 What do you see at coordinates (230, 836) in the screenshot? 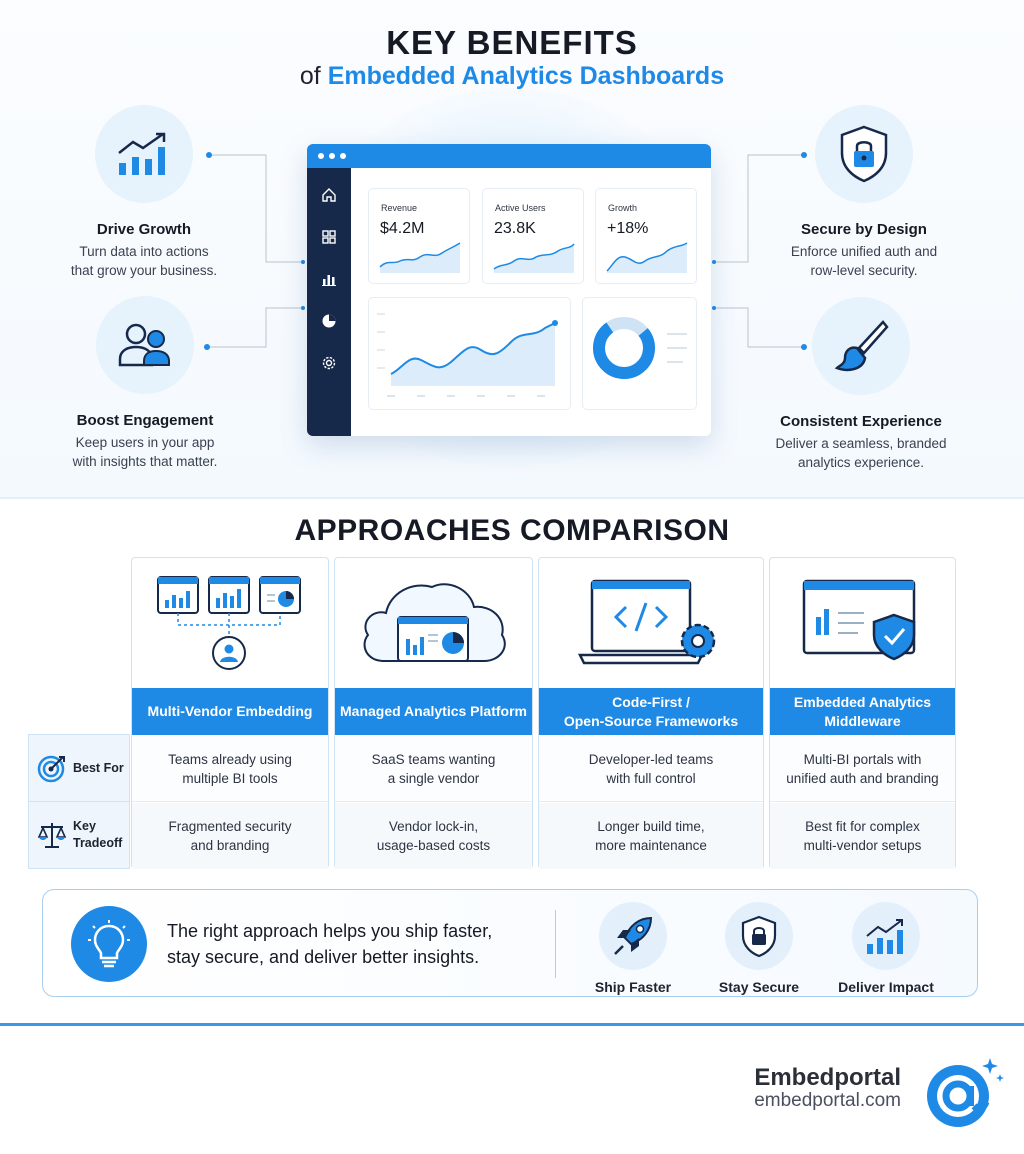
I see `approach-tradeoff: Fragmented security and branding` at bounding box center [230, 836].